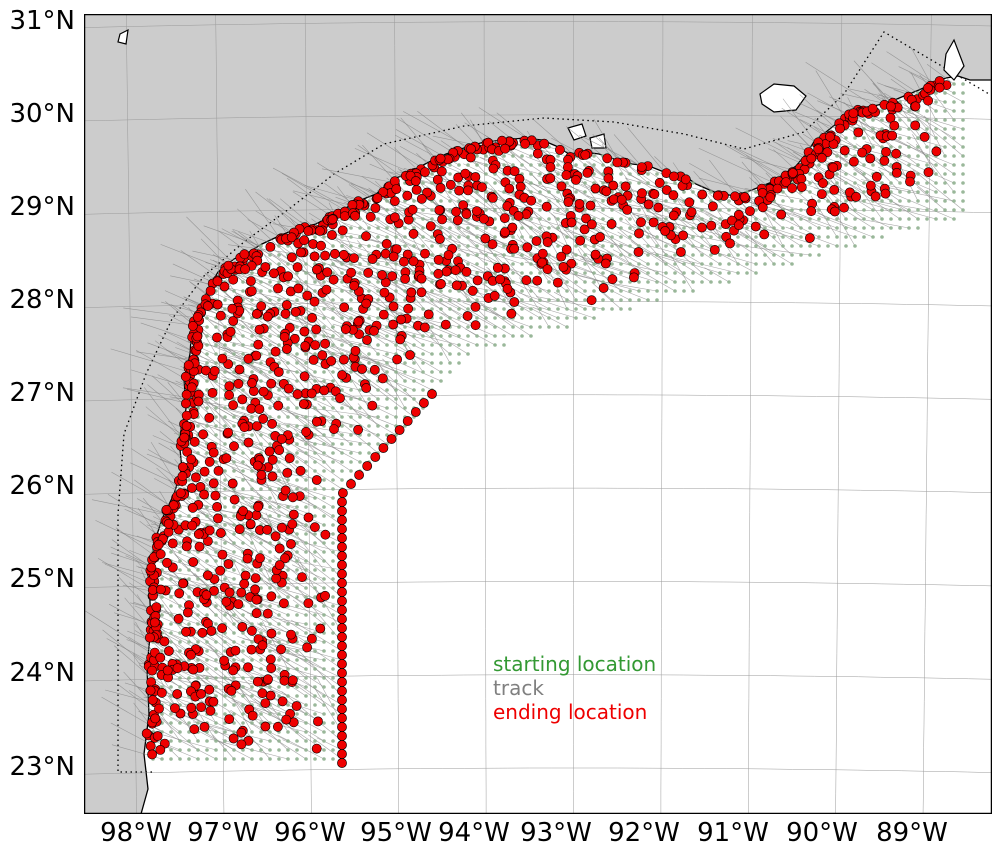 The image size is (1002, 854). What do you see at coordinates (733, 833) in the screenshot?
I see `lon-tick-91: 91°W` at bounding box center [733, 833].